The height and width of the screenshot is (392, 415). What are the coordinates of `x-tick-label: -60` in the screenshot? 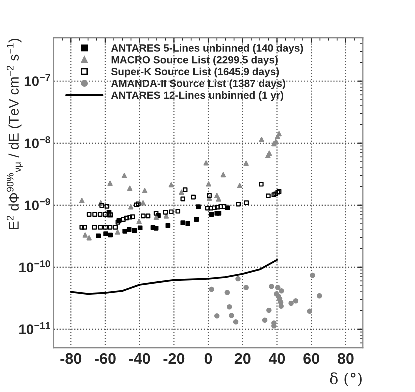 It's located at (105, 358).